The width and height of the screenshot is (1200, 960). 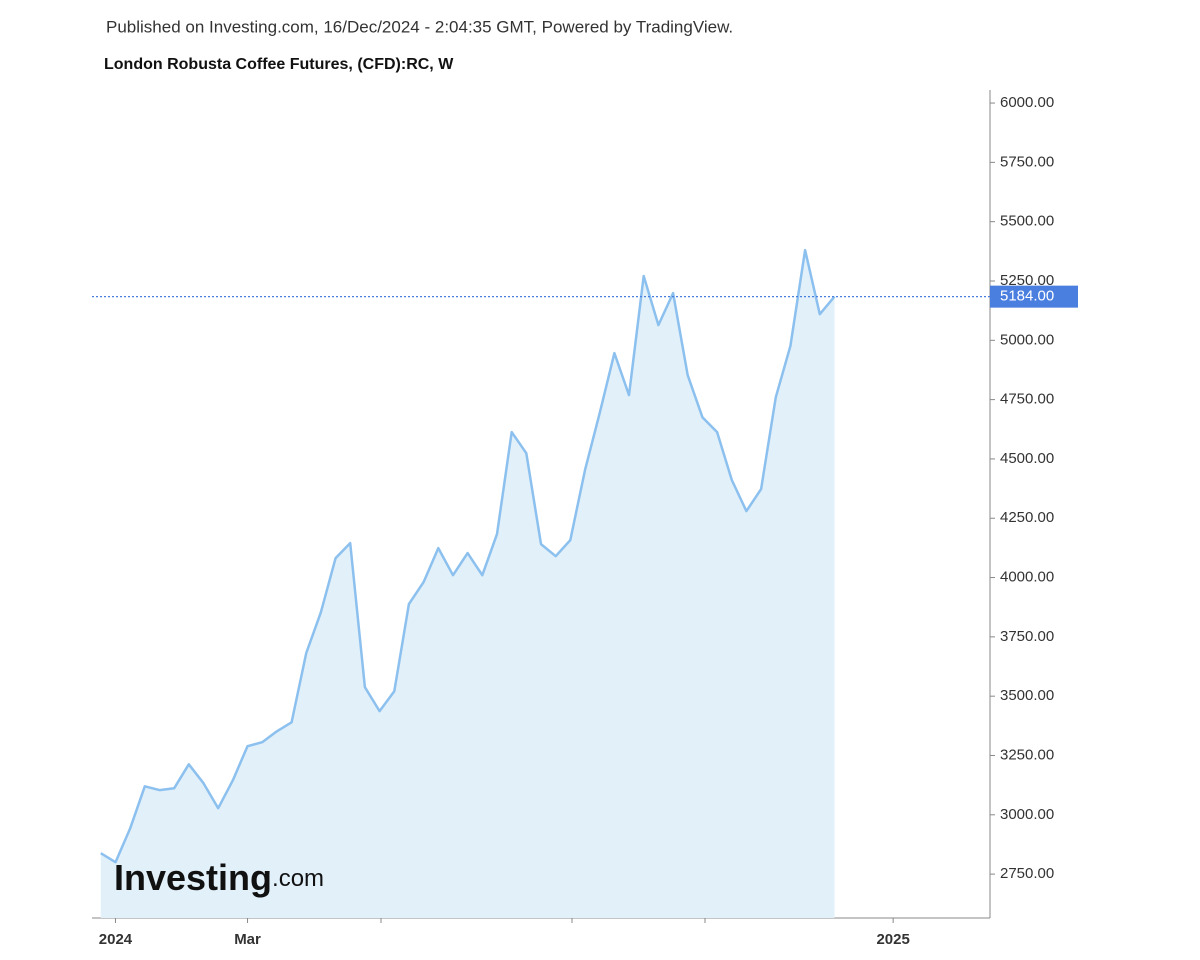 I want to click on y-tick-label: 3250.00, so click(x=1027, y=754).